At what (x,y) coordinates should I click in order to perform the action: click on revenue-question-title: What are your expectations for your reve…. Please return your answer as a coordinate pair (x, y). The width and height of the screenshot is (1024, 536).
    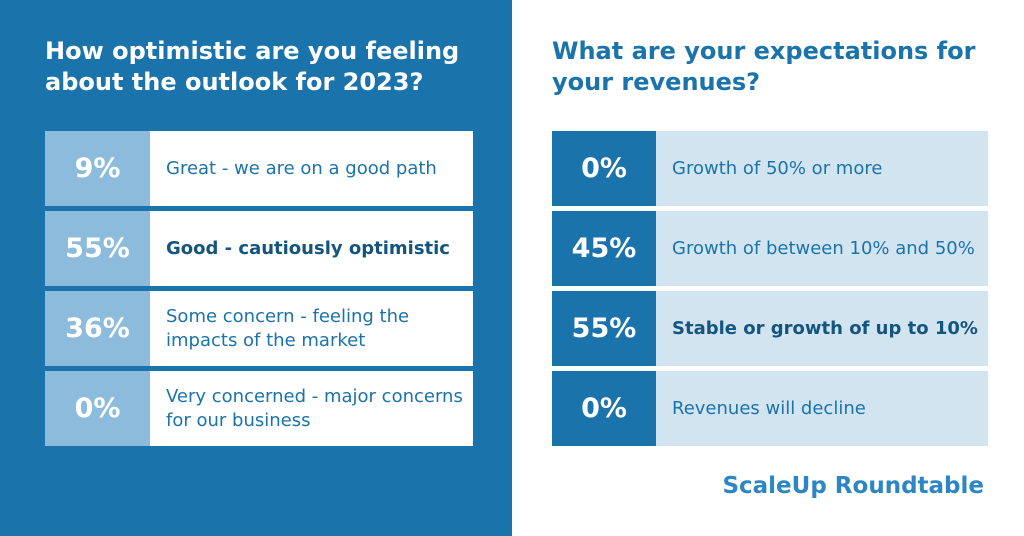
    Looking at the image, I should click on (764, 66).